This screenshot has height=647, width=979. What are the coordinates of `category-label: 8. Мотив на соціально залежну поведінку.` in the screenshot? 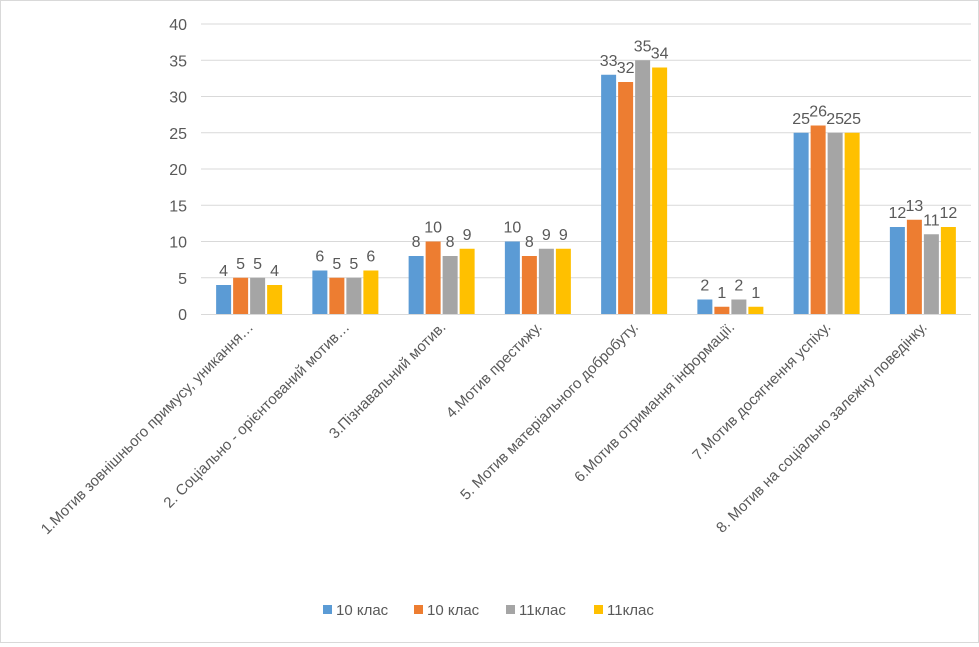 It's located at (822, 428).